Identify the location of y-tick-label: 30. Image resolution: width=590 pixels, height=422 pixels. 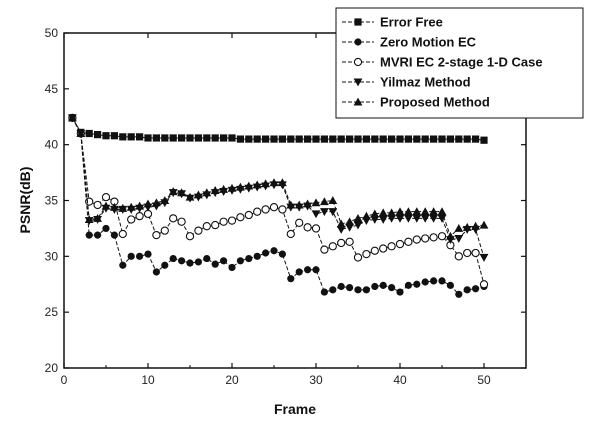
(52, 256).